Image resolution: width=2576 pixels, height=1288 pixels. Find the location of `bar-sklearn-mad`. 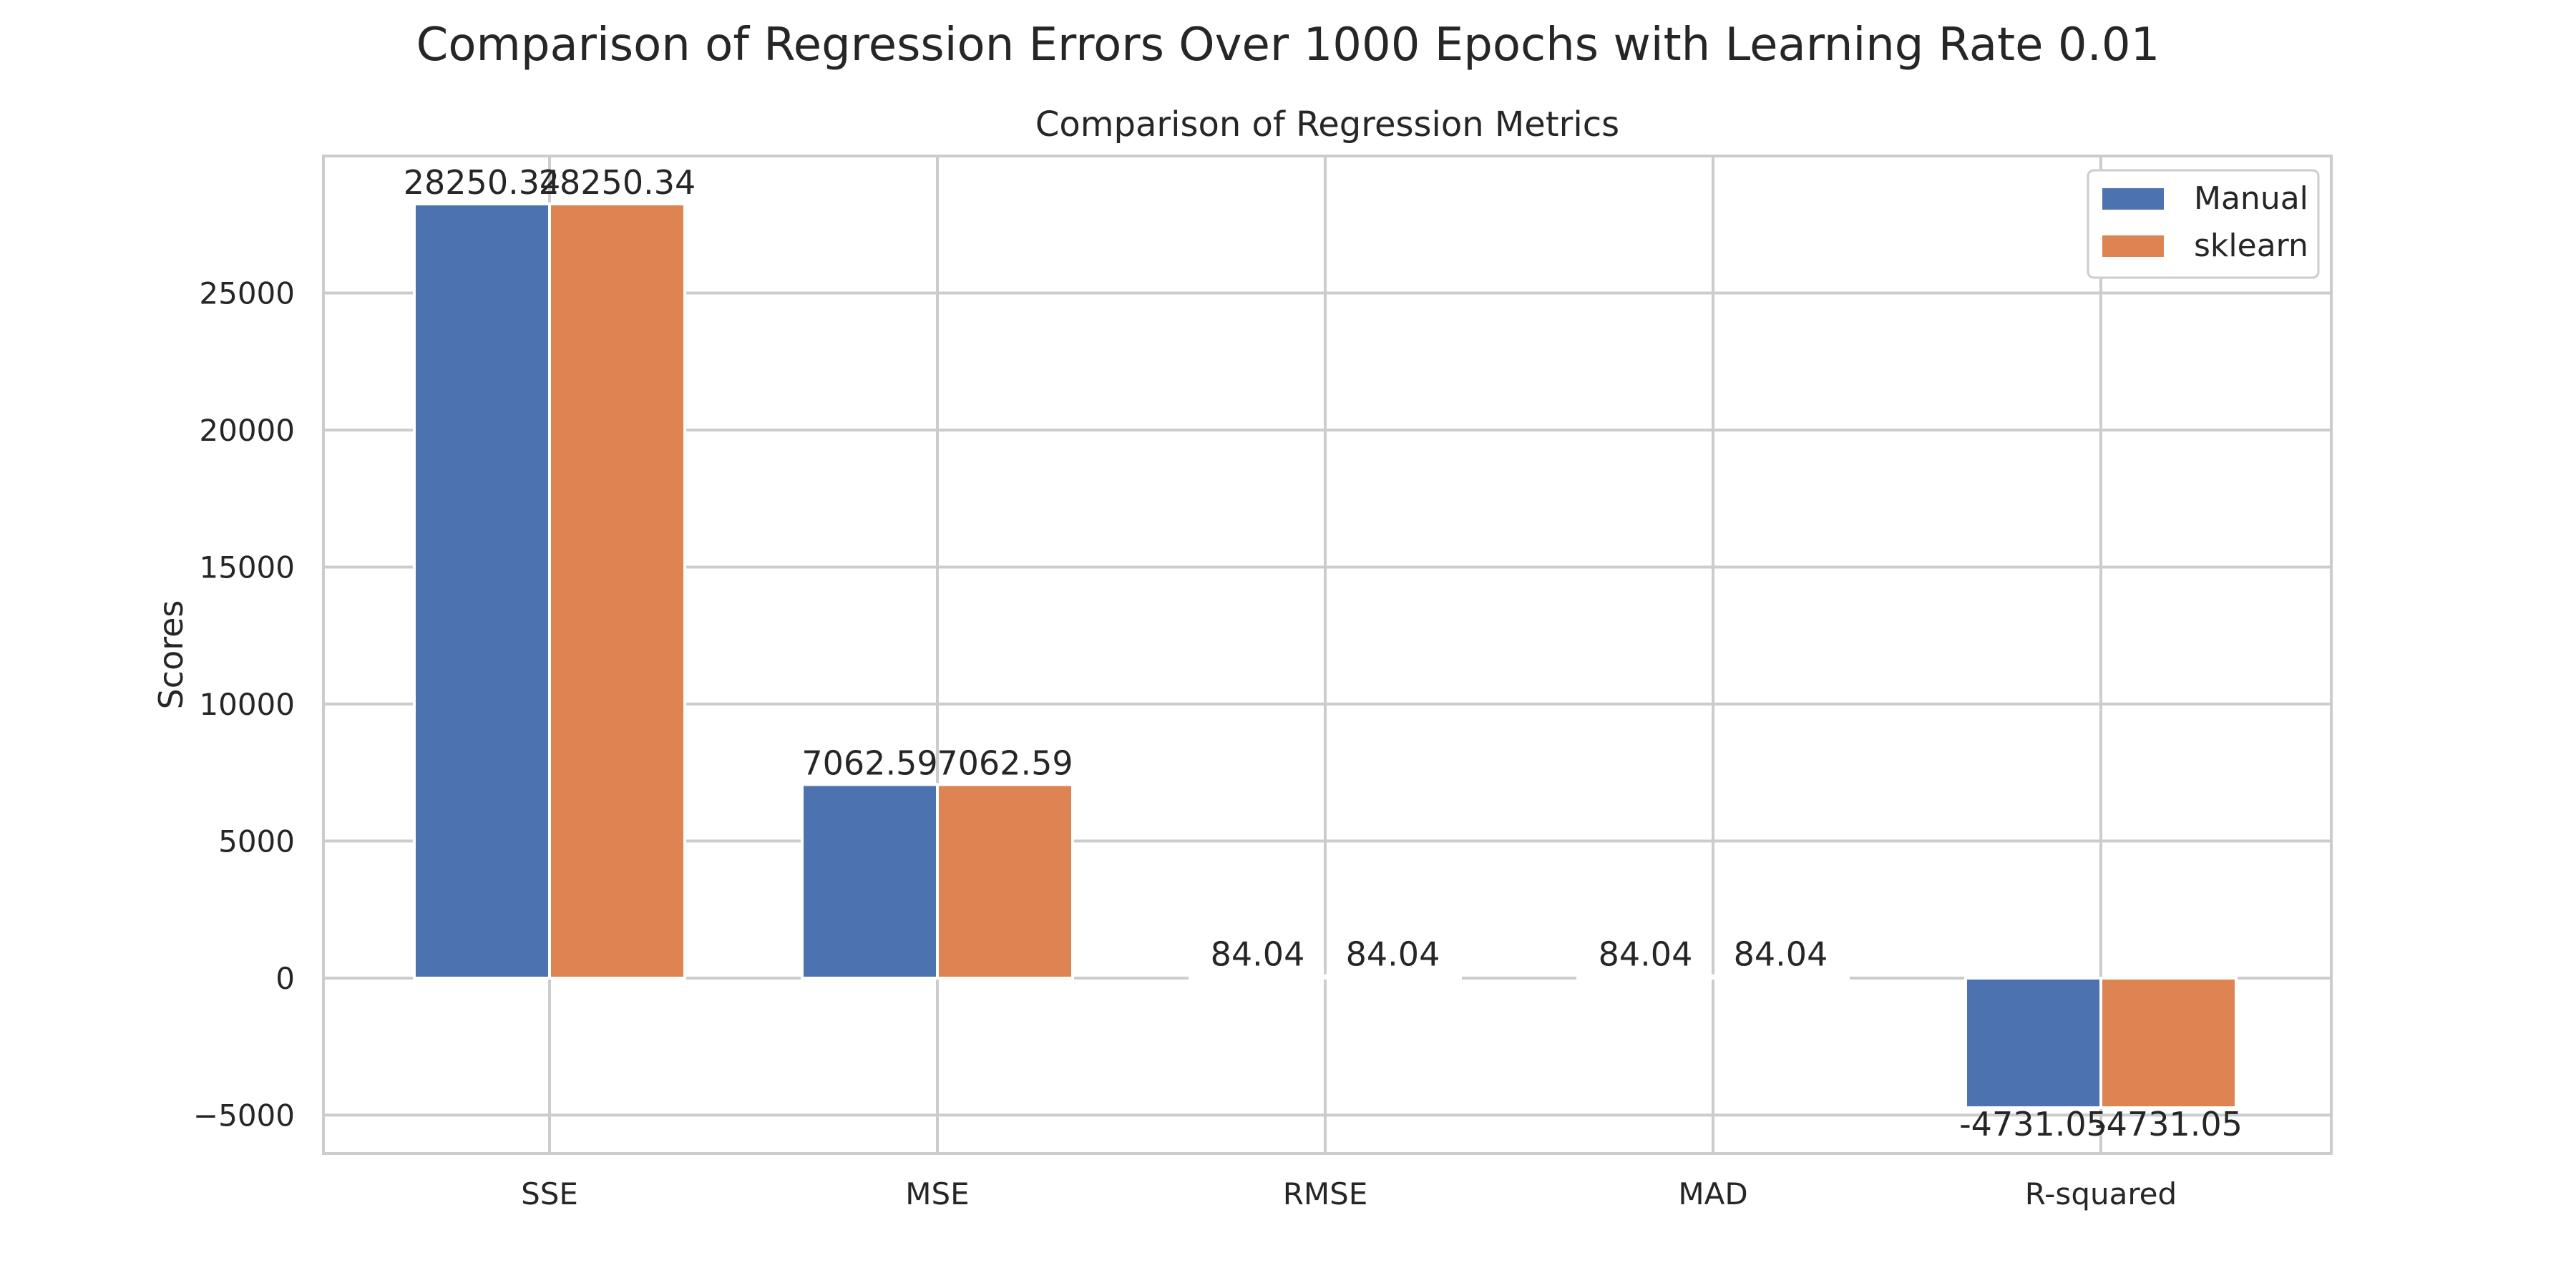

bar-sklearn-mad is located at coordinates (1781, 977).